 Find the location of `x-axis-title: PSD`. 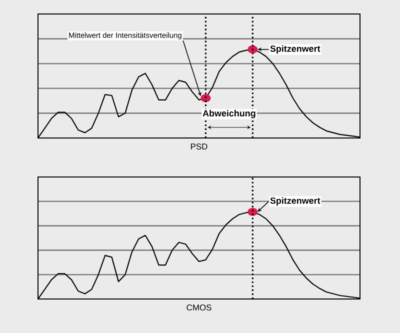

x-axis-title: PSD is located at coordinates (199, 147).